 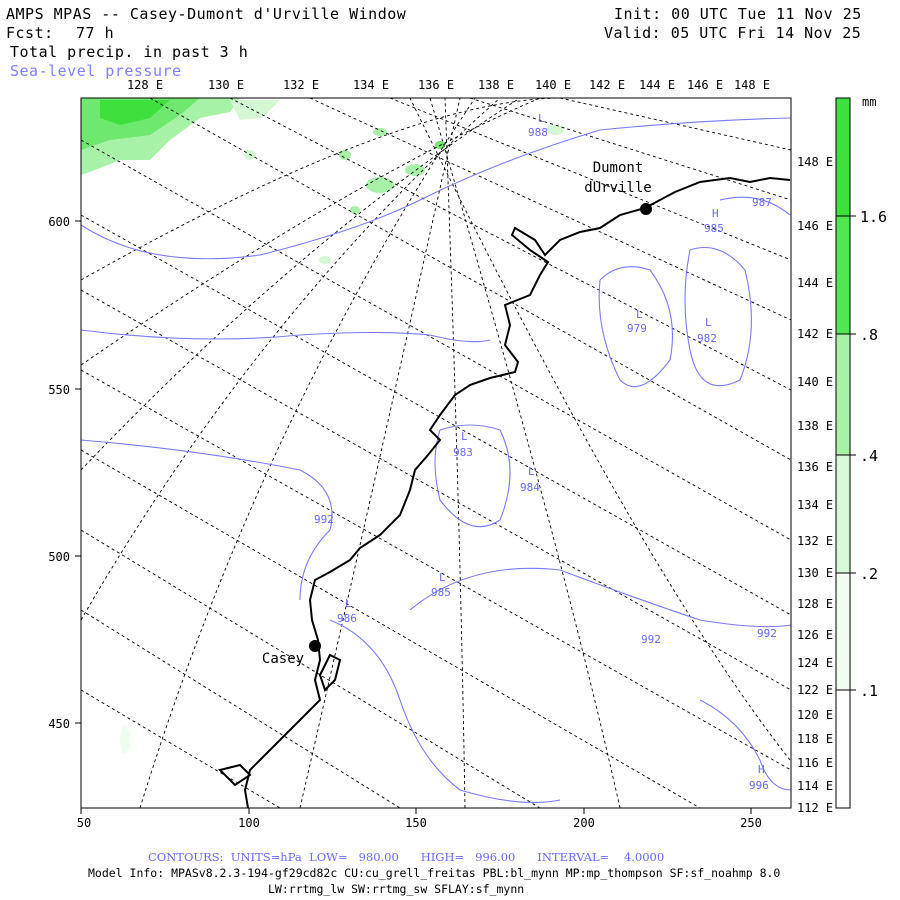 What do you see at coordinates (869, 335) in the screenshot?
I see `colorbar-label: .8` at bounding box center [869, 335].